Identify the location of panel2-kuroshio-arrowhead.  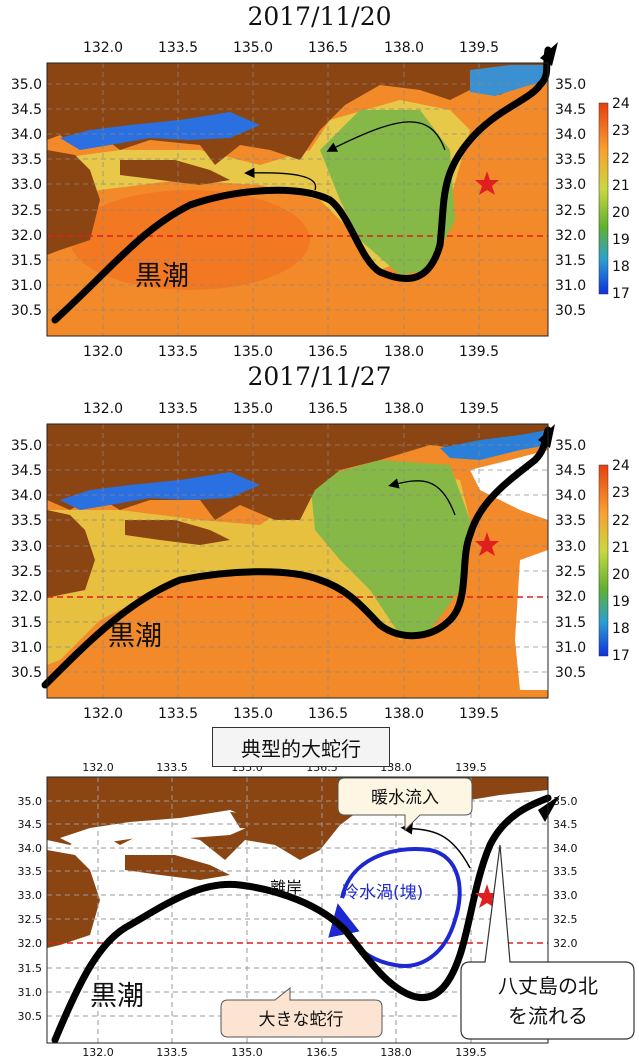
(546, 436).